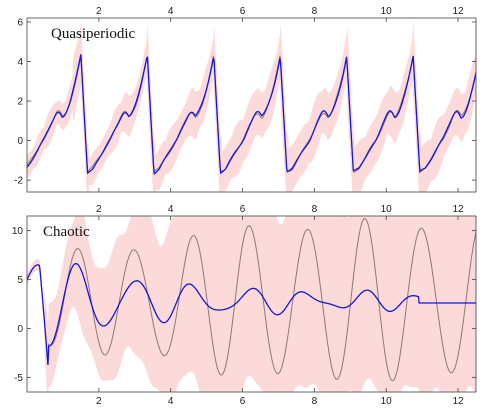 The width and height of the screenshot is (489, 414). What do you see at coordinates (66, 232) in the screenshot?
I see `panel-title: Chaotic` at bounding box center [66, 232].